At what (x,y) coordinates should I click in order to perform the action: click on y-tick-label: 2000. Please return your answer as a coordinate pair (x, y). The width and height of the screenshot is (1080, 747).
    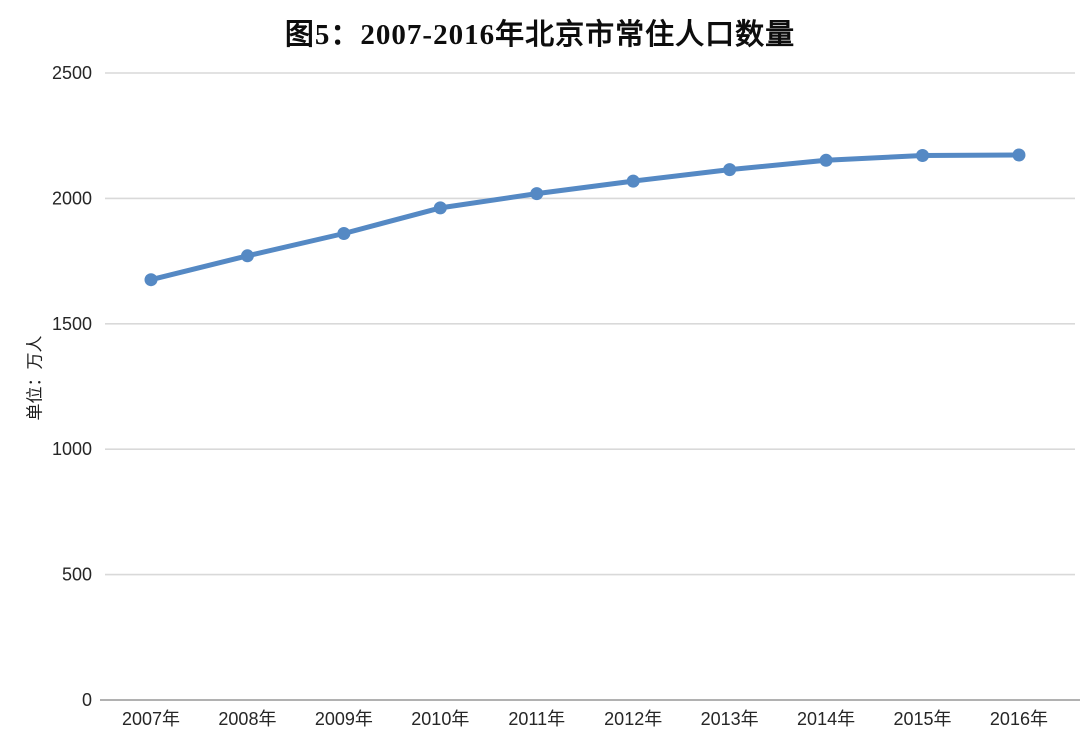
    Looking at the image, I should click on (72, 198).